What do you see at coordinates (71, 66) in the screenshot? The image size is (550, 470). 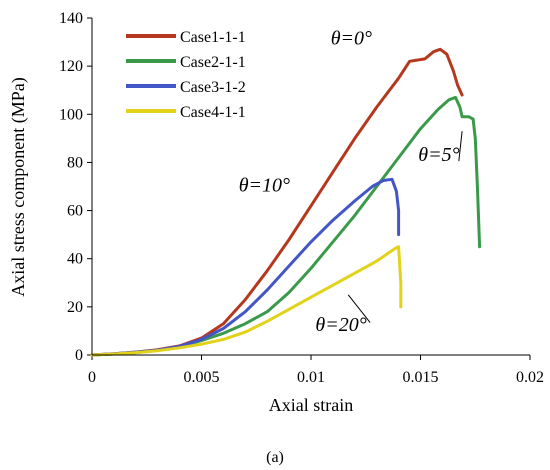 I see `y-tick-label: 120` at bounding box center [71, 66].